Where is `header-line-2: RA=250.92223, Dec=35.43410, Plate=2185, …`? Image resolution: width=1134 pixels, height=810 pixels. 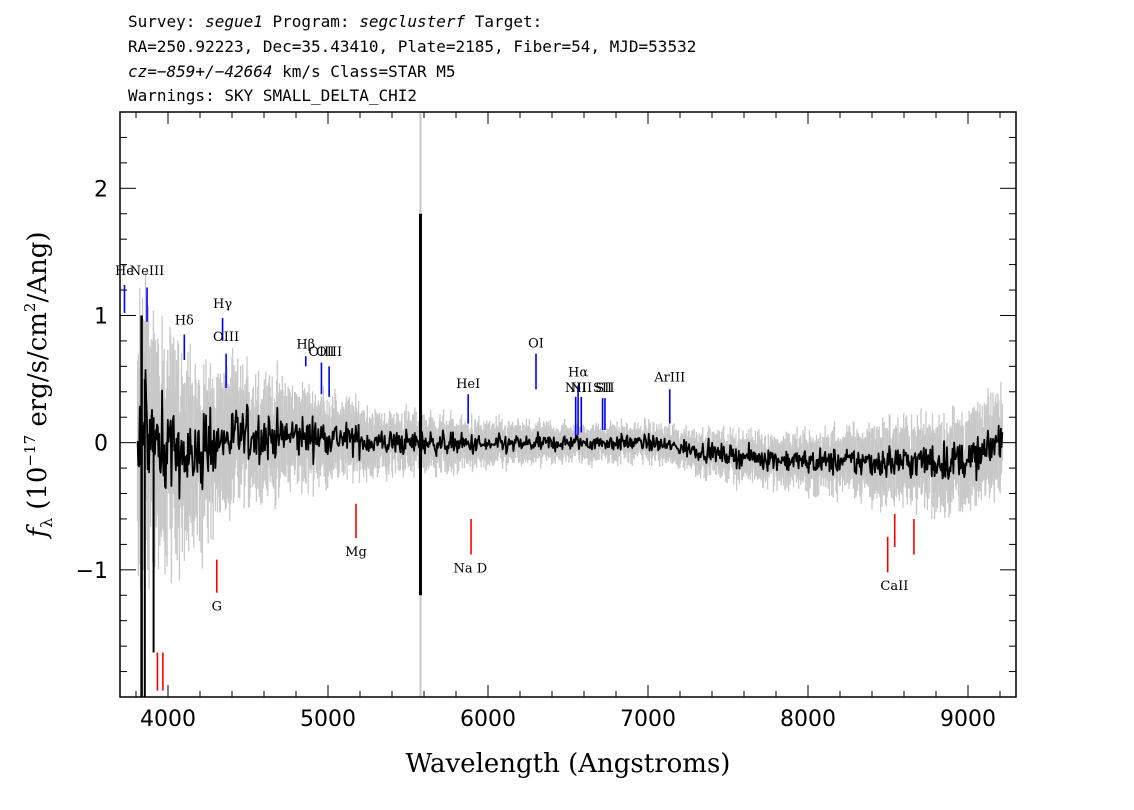
header-line-2: RA=250.92223, Dec=35.43410, Plate=2185, … is located at coordinates (412, 46).